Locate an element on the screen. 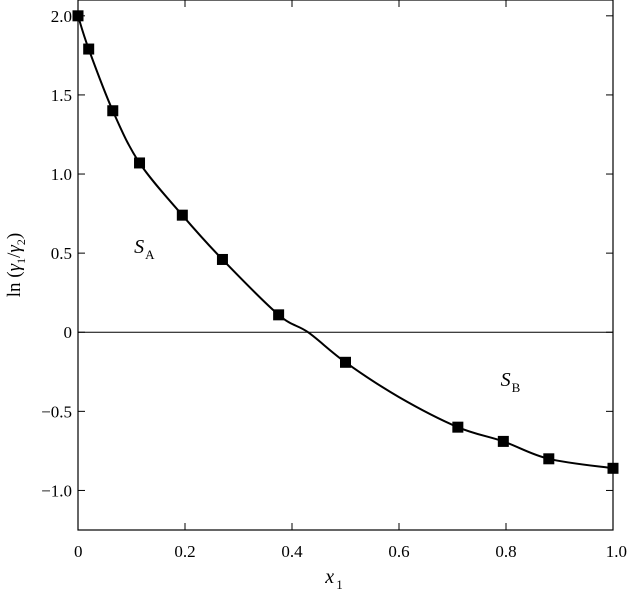  y-axis-label-post: ) is located at coordinates (14, 236).